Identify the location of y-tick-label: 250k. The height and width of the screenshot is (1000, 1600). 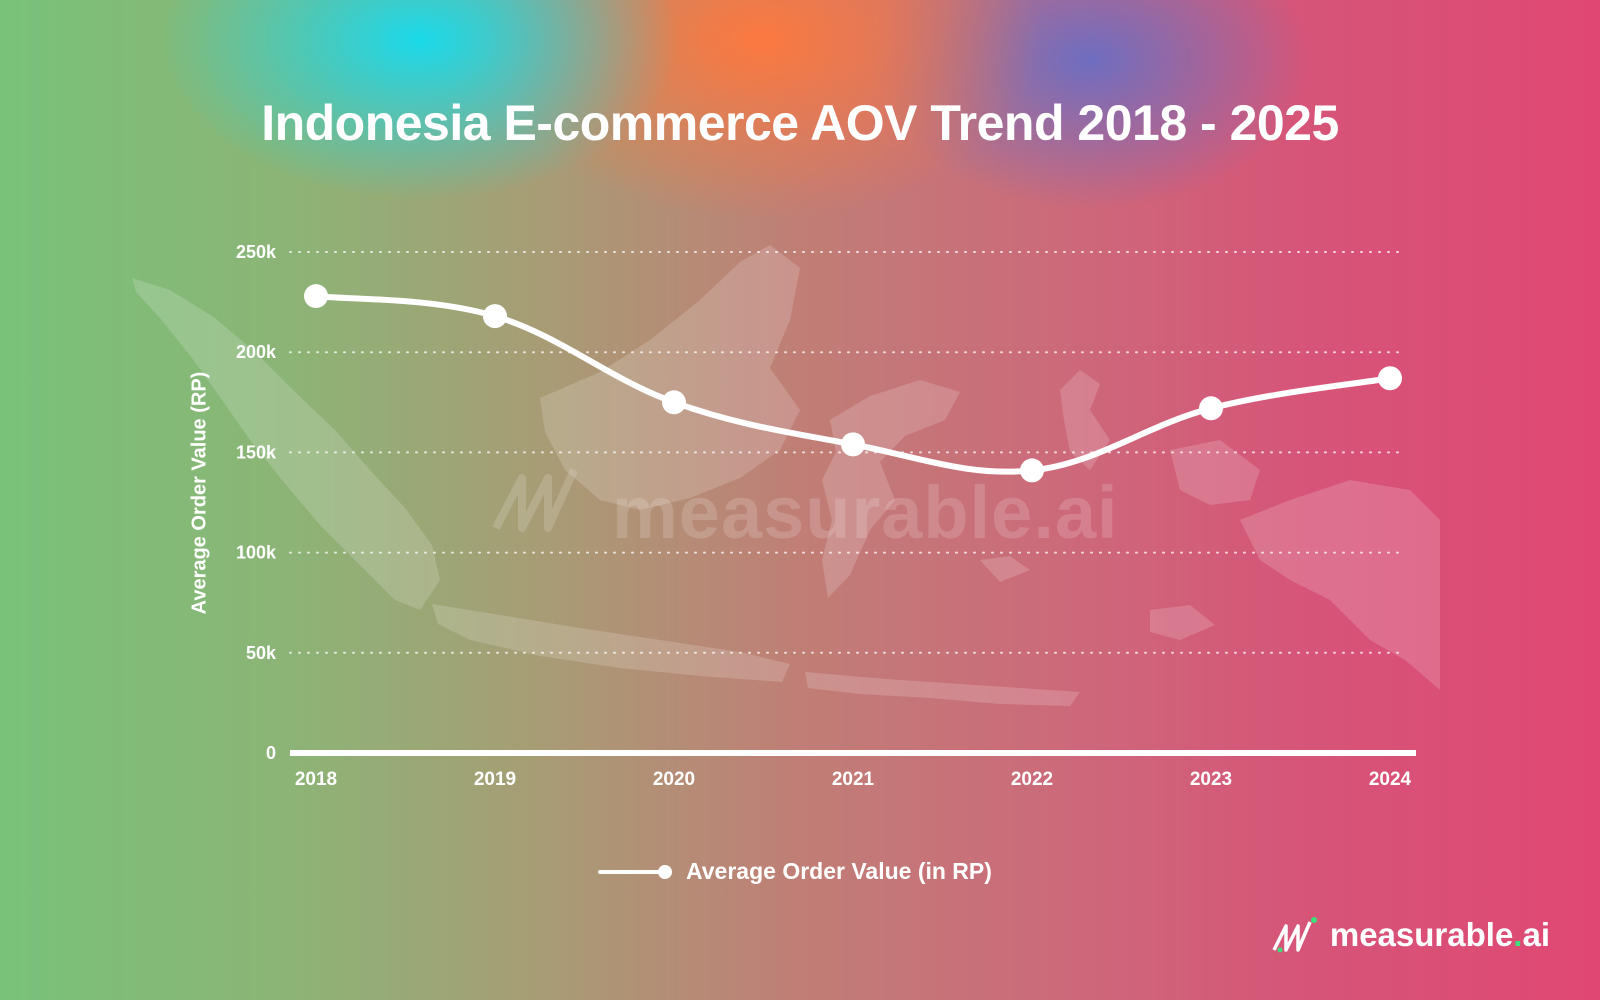
(256, 252).